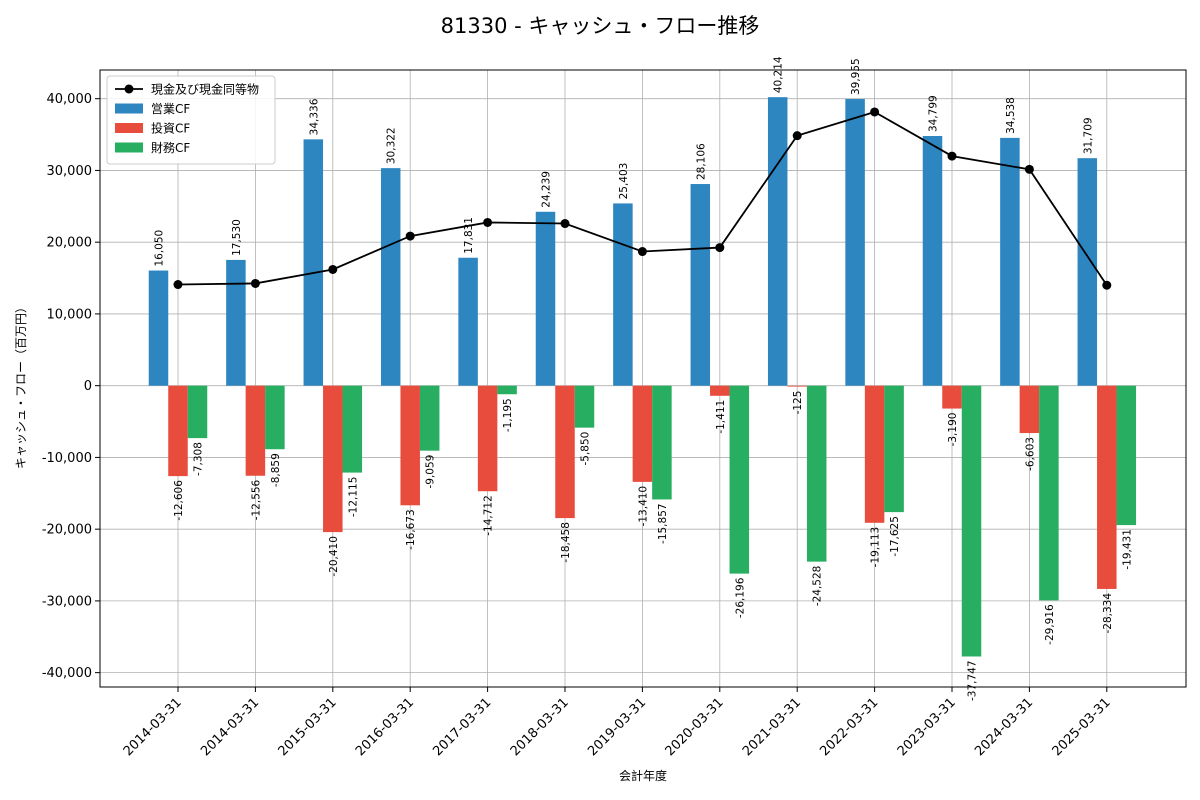 The width and height of the screenshot is (1200, 800). Describe the element at coordinates (934, 113) in the screenshot. I see `data-label: 34,799` at that location.